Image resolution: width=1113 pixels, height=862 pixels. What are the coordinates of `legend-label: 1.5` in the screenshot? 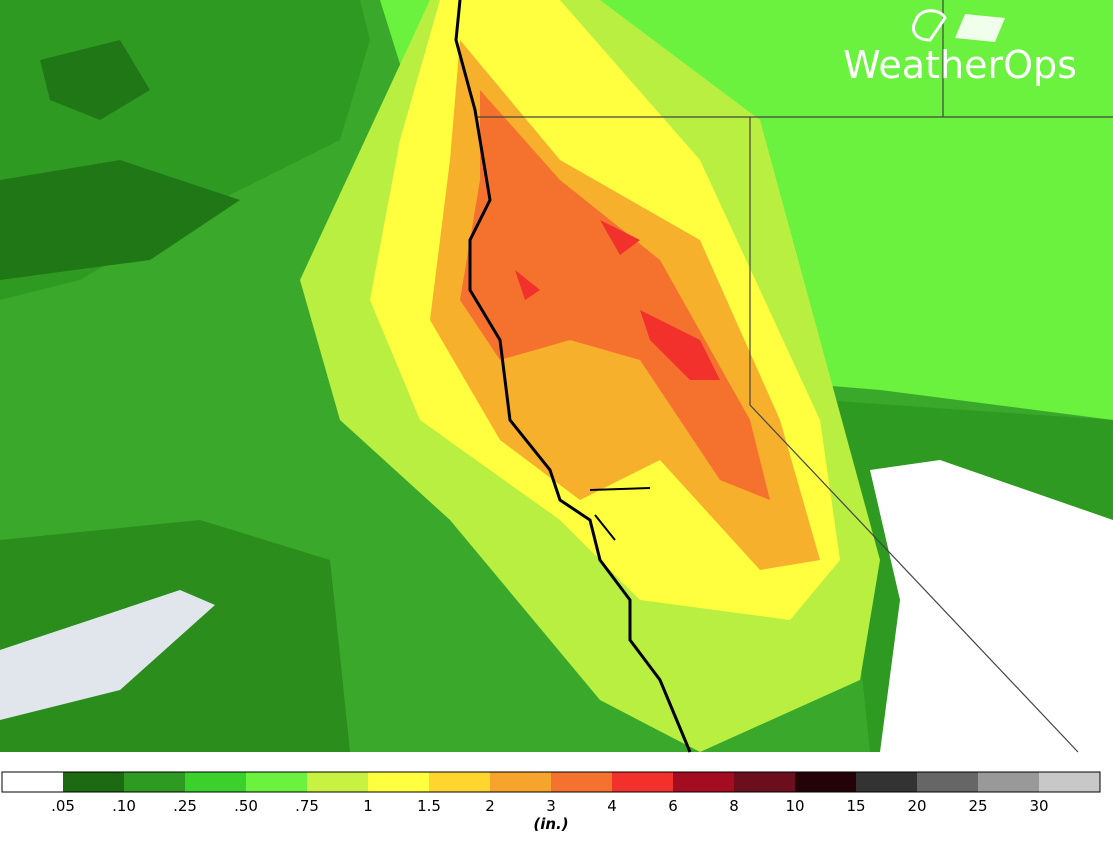 It's located at (429, 806).